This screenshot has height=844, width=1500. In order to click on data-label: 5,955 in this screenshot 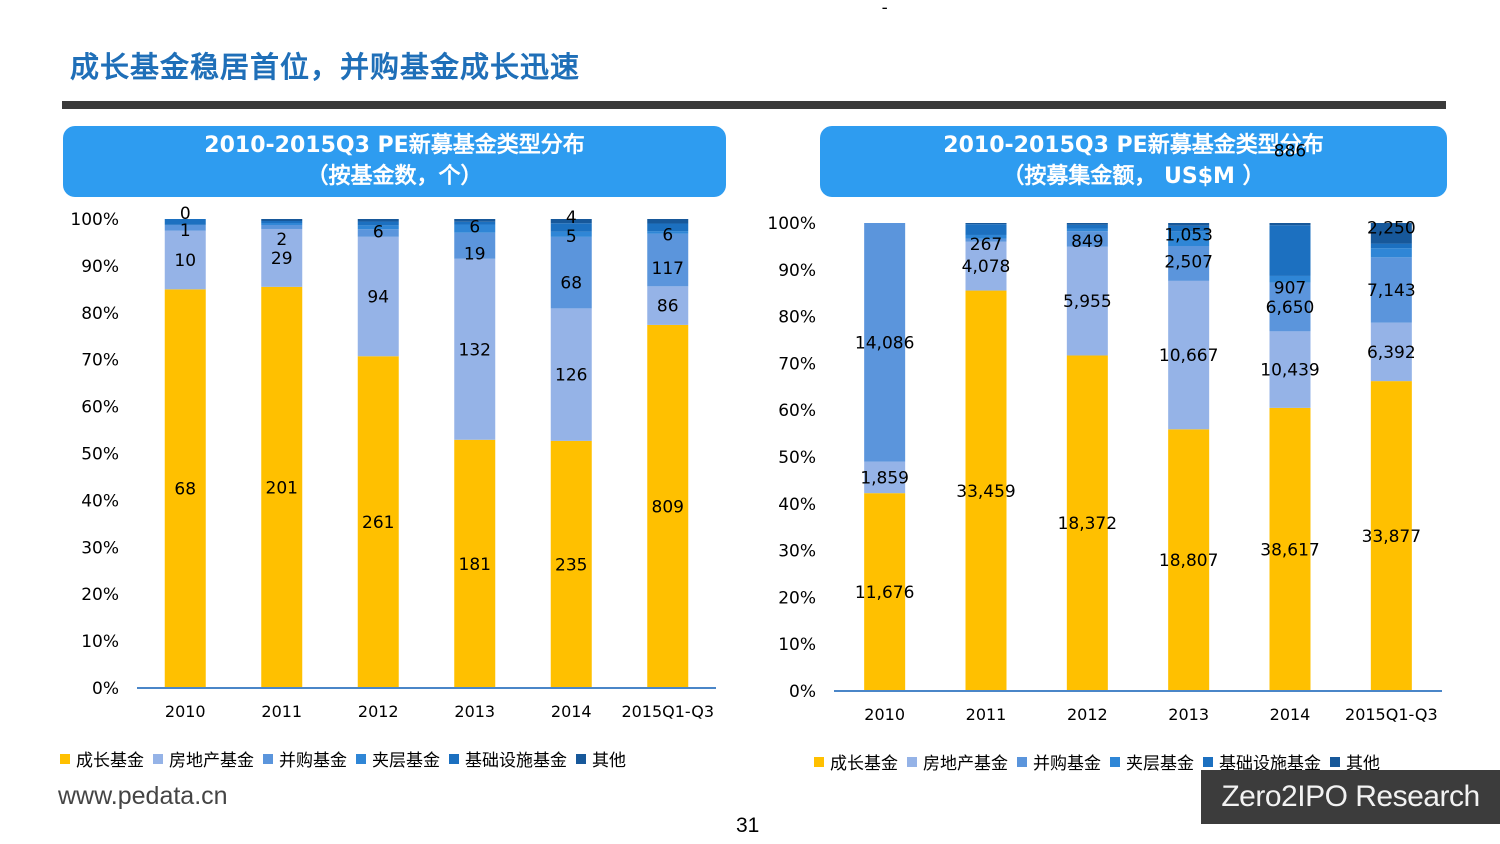, I will do `click(1087, 302)`.